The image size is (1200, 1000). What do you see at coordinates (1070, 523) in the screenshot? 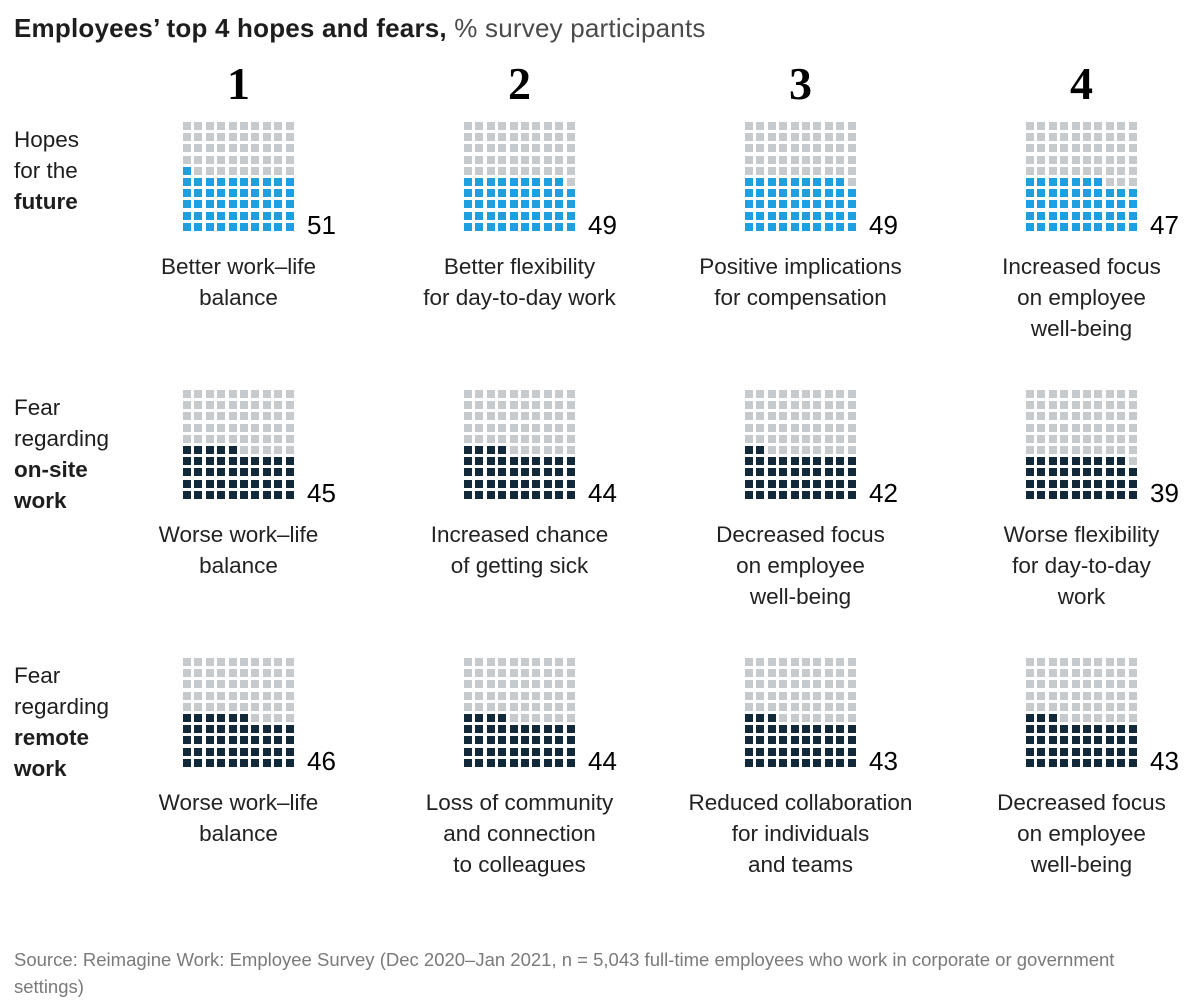
I see `chart-cell-r2-c4: 39 Worse flexibility for day-to-day work` at bounding box center [1070, 523].